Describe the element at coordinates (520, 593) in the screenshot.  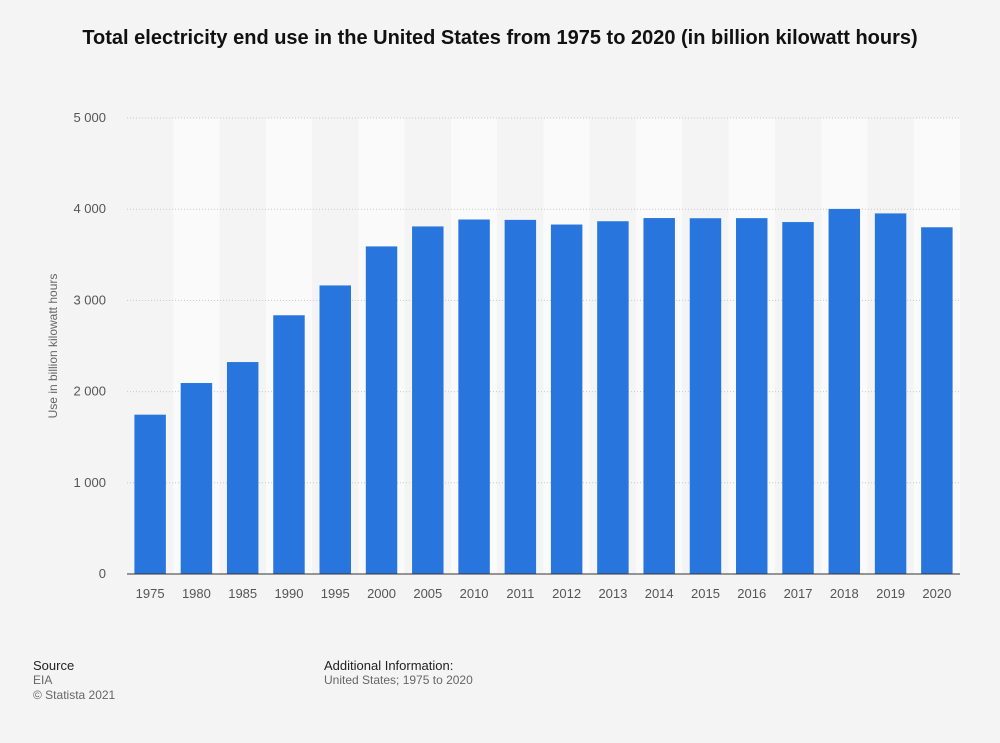
I see `x-tick-label: 2011` at that location.